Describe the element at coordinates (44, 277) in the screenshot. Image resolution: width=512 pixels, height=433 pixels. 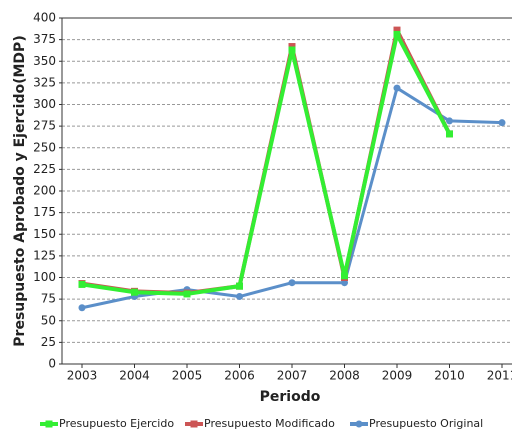
I see `y-tick-label: 100` at that location.